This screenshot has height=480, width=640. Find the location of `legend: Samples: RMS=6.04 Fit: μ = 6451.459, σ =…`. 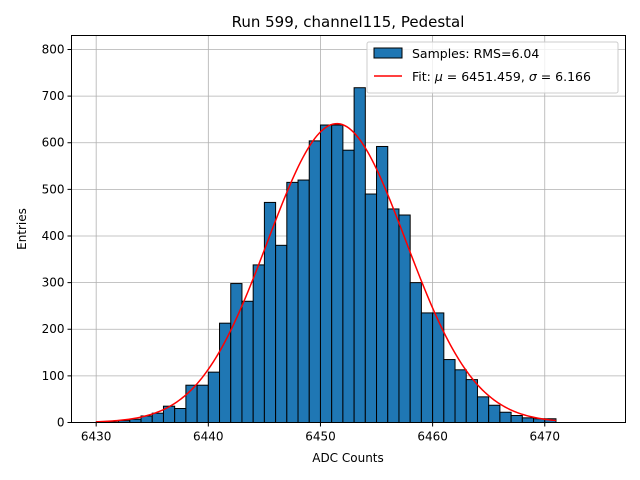

legend: Samples: RMS=6.04 Fit: μ = 6451.459, σ =… is located at coordinates (492, 67).